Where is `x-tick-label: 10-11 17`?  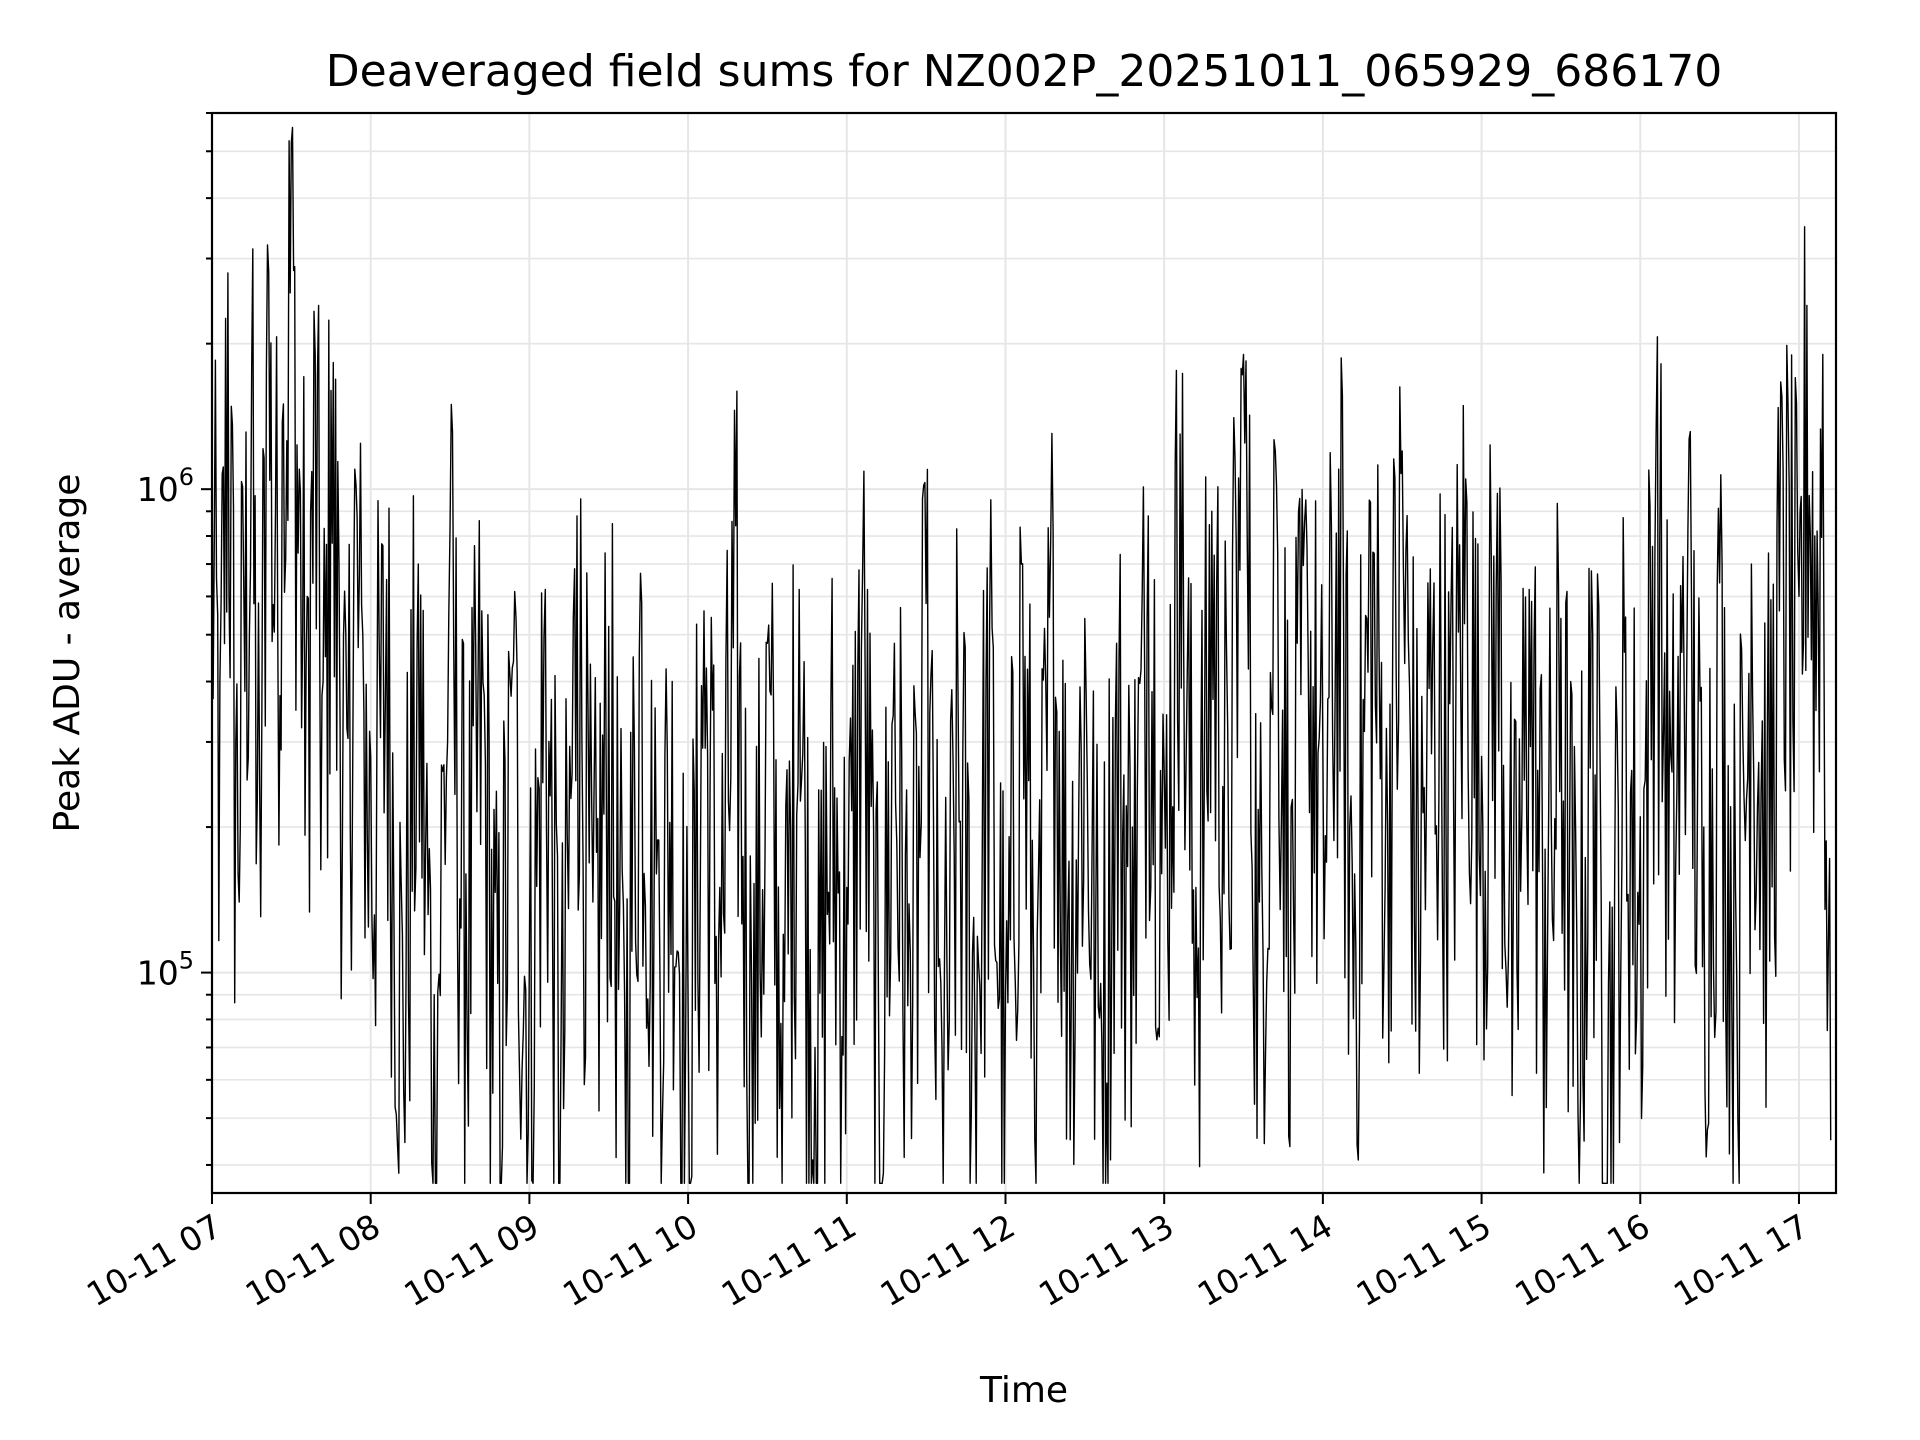 x-tick-label: 10-11 17 is located at coordinates (1741, 1260).